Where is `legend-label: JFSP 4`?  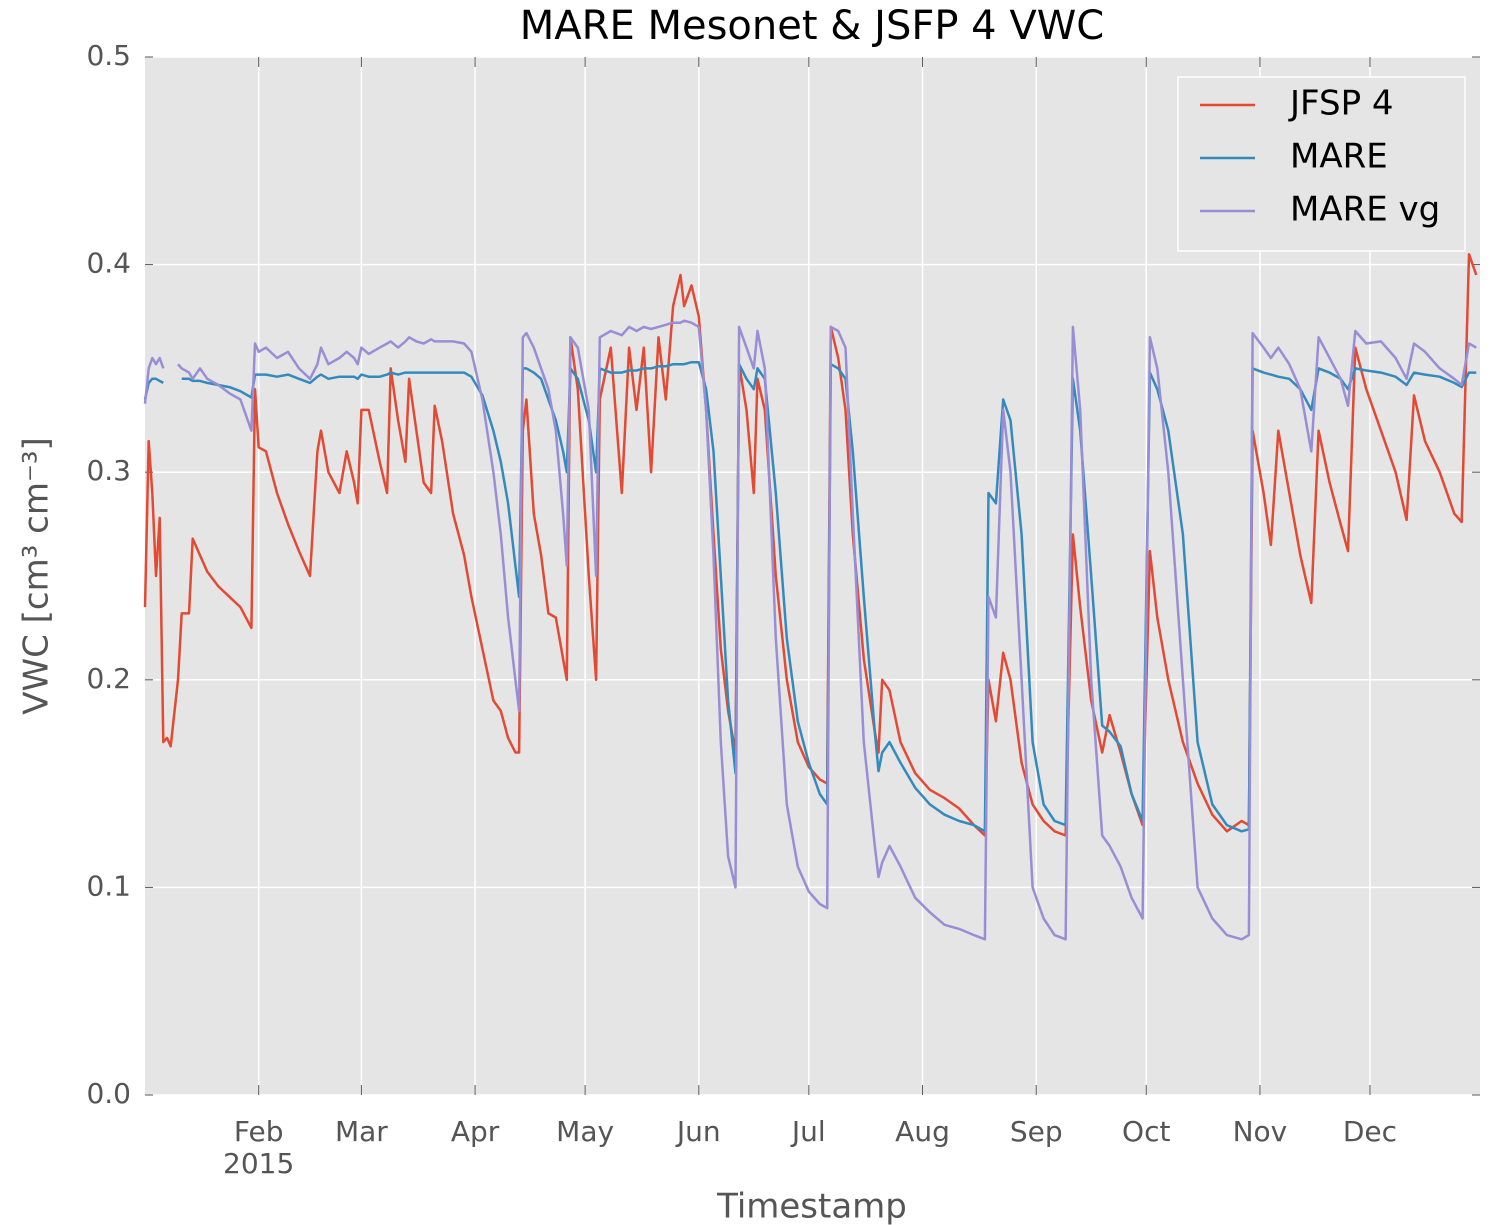 legend-label: JFSP 4 is located at coordinates (1341, 104).